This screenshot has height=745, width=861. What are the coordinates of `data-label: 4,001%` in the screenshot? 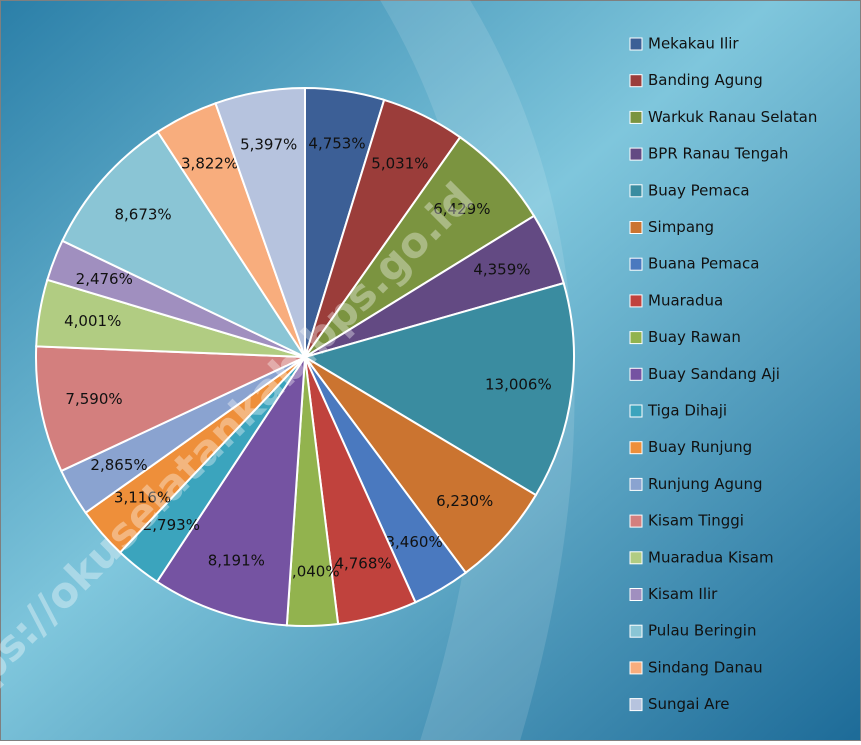 It's located at (92, 321).